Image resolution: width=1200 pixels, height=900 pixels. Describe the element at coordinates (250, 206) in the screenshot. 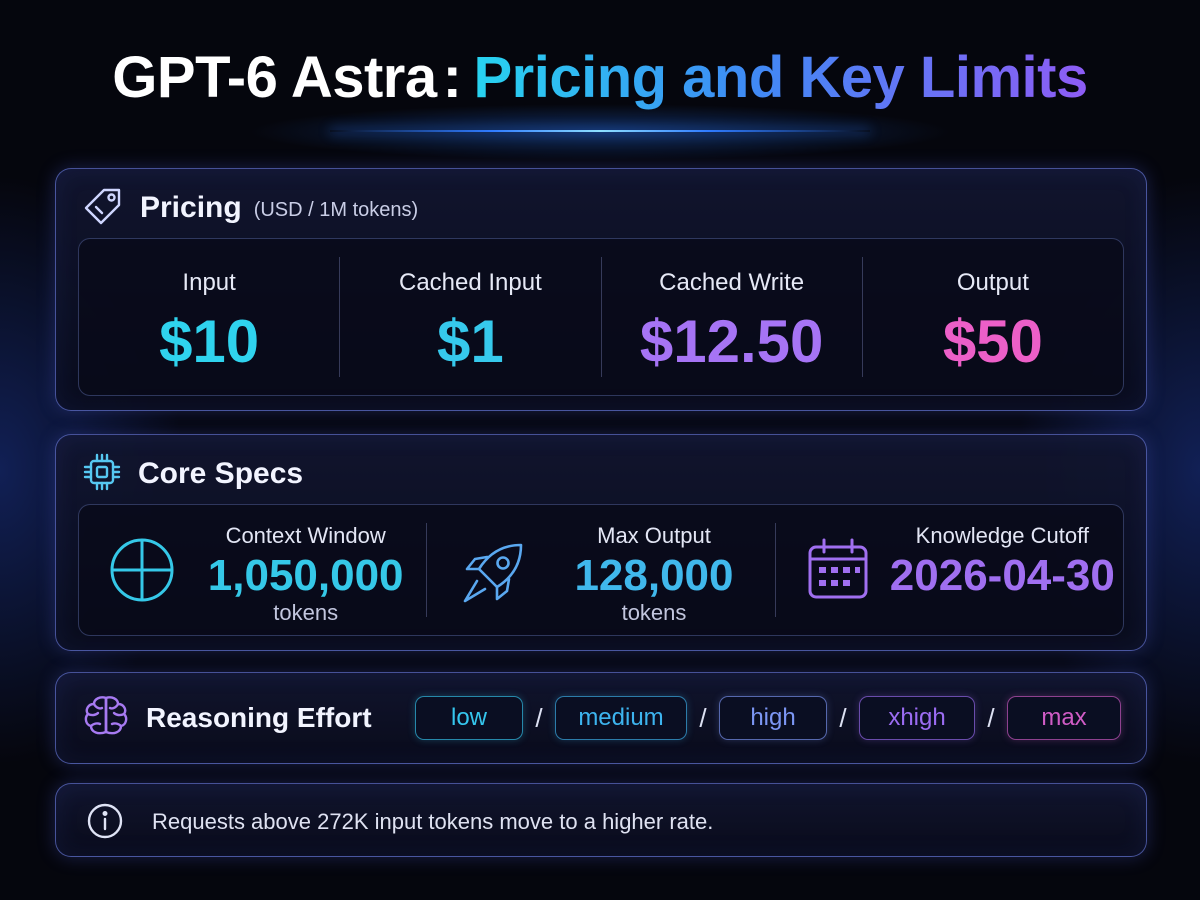

I see `pricing-header: Pricing (USD / 1M tokens)` at that location.